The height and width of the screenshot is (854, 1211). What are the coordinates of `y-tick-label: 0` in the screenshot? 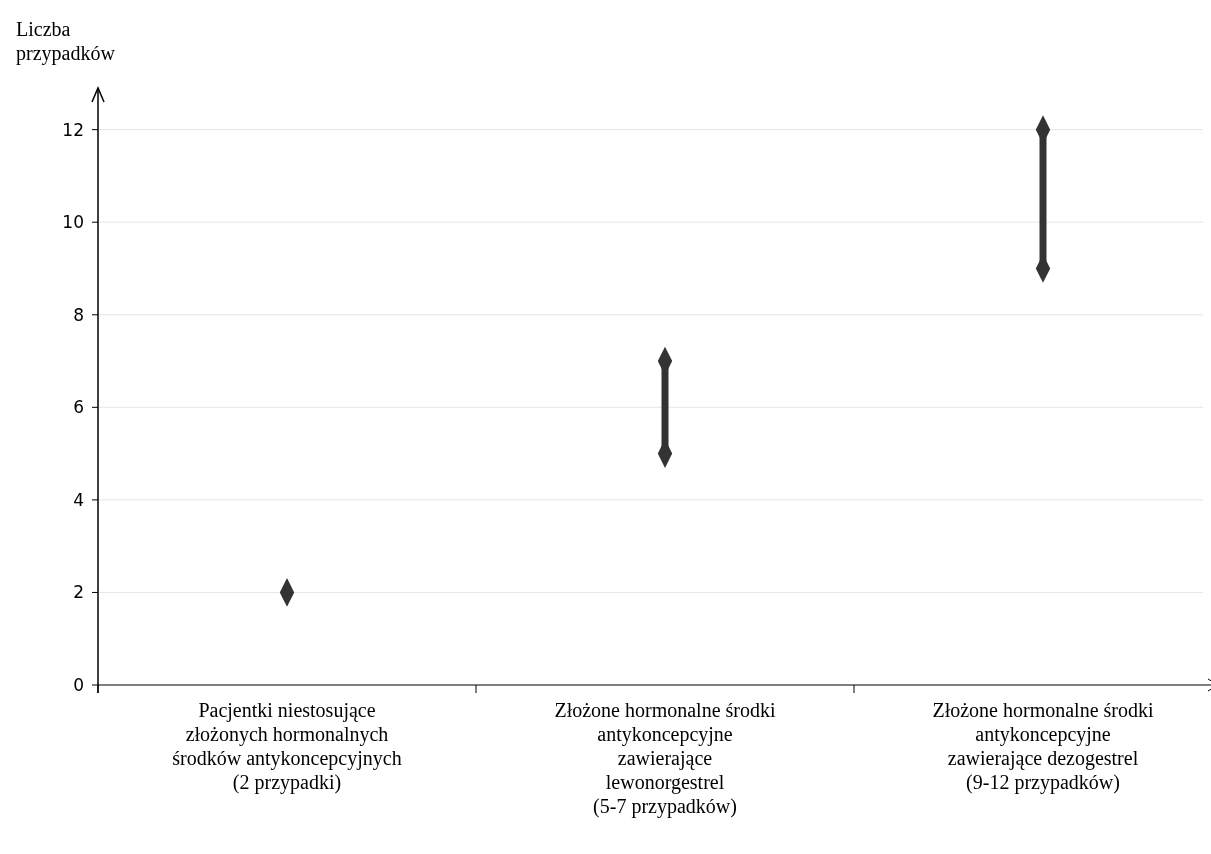 It's located at (78, 684).